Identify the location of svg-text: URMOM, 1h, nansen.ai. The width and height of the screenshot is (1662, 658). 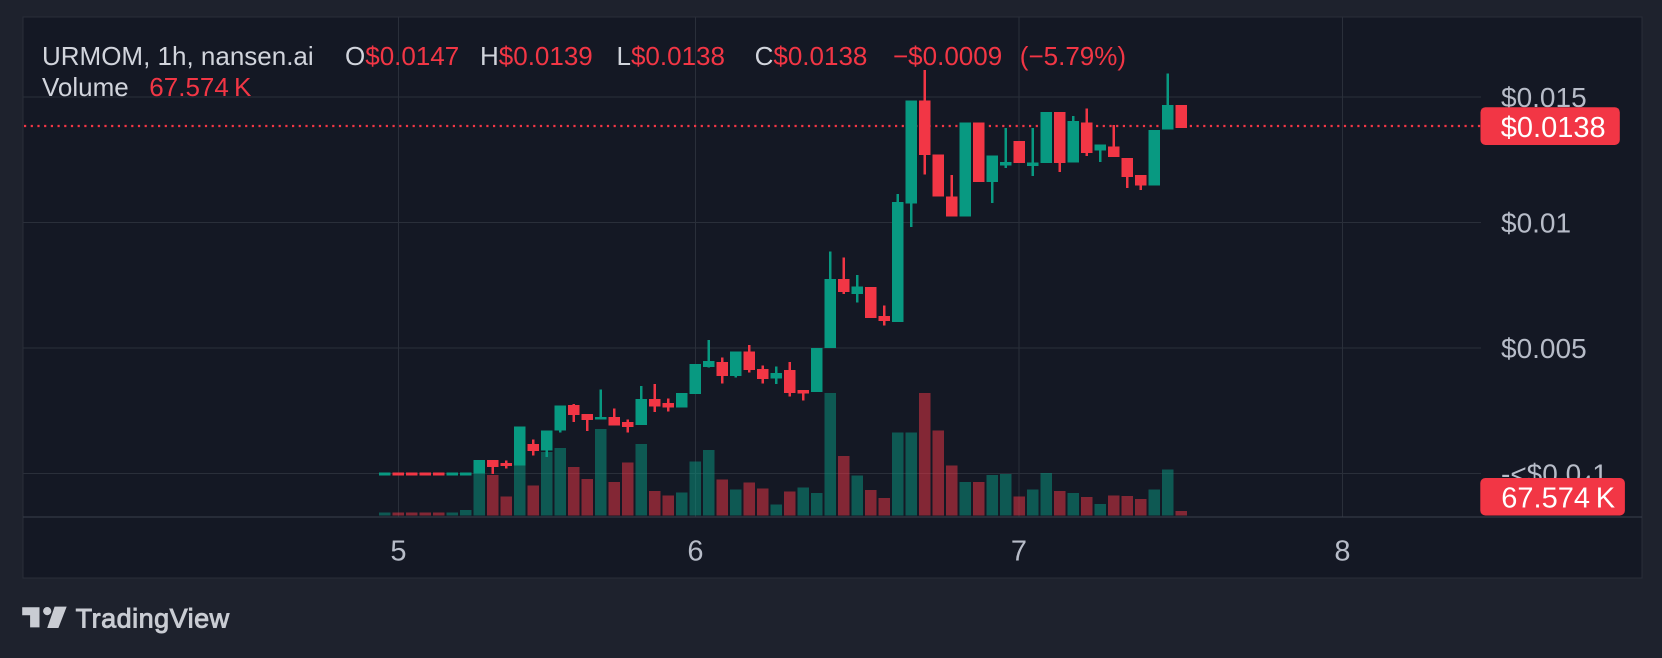
(178, 56).